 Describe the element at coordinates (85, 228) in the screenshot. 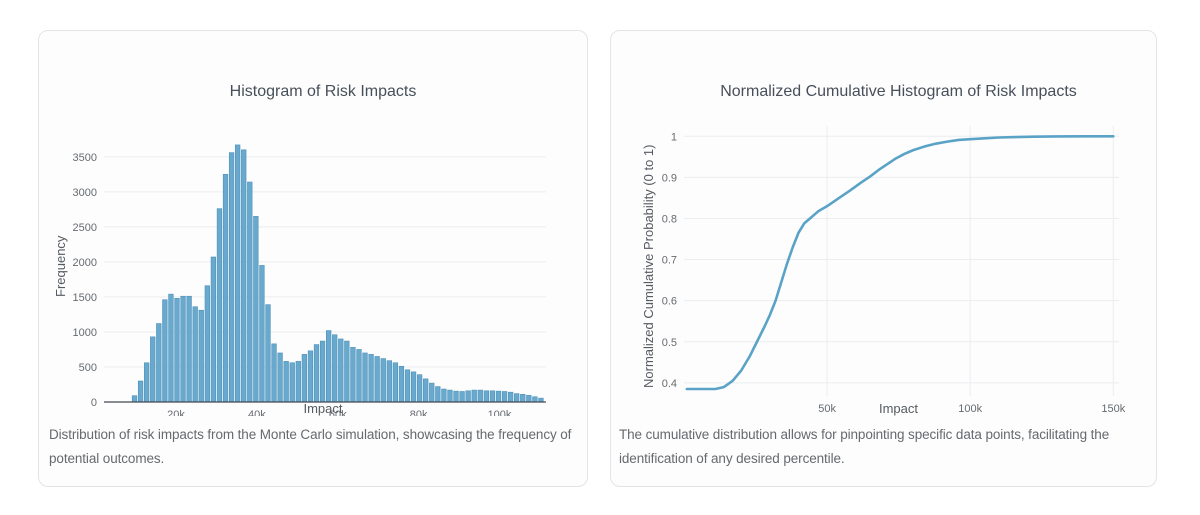

I see `y-tick-label: 2500` at that location.